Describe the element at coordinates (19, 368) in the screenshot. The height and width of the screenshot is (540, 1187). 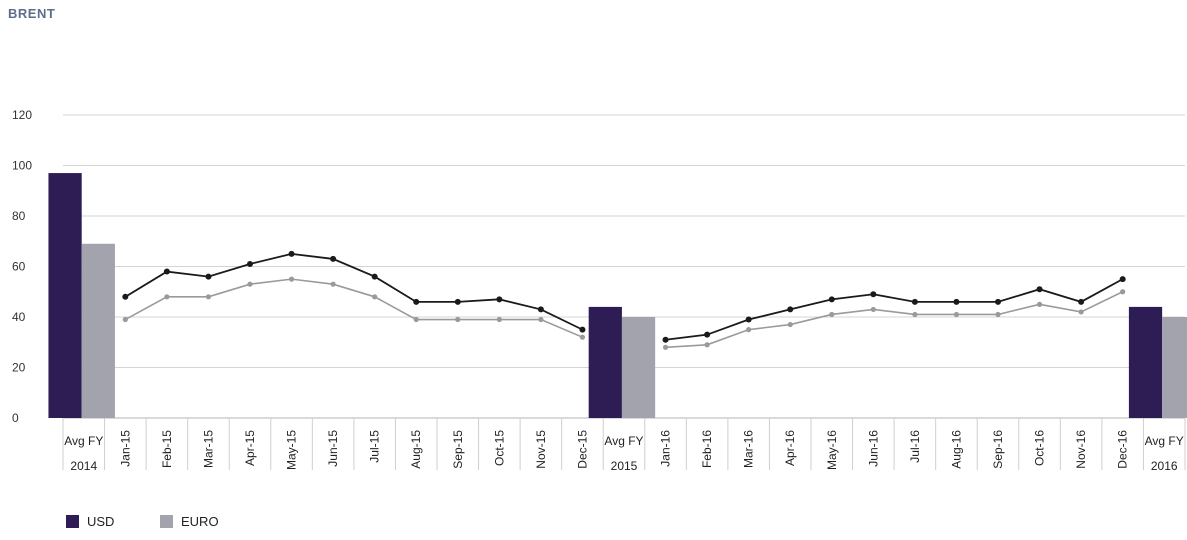
I see `y-tick-label: 20` at that location.